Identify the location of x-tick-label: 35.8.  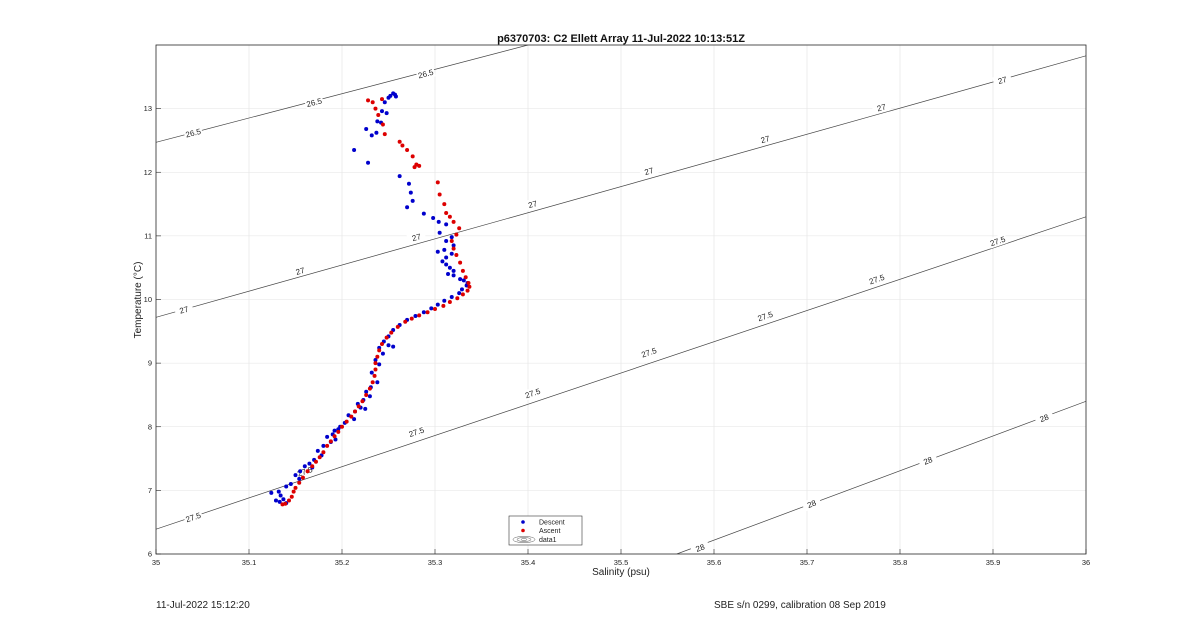
(900, 562).